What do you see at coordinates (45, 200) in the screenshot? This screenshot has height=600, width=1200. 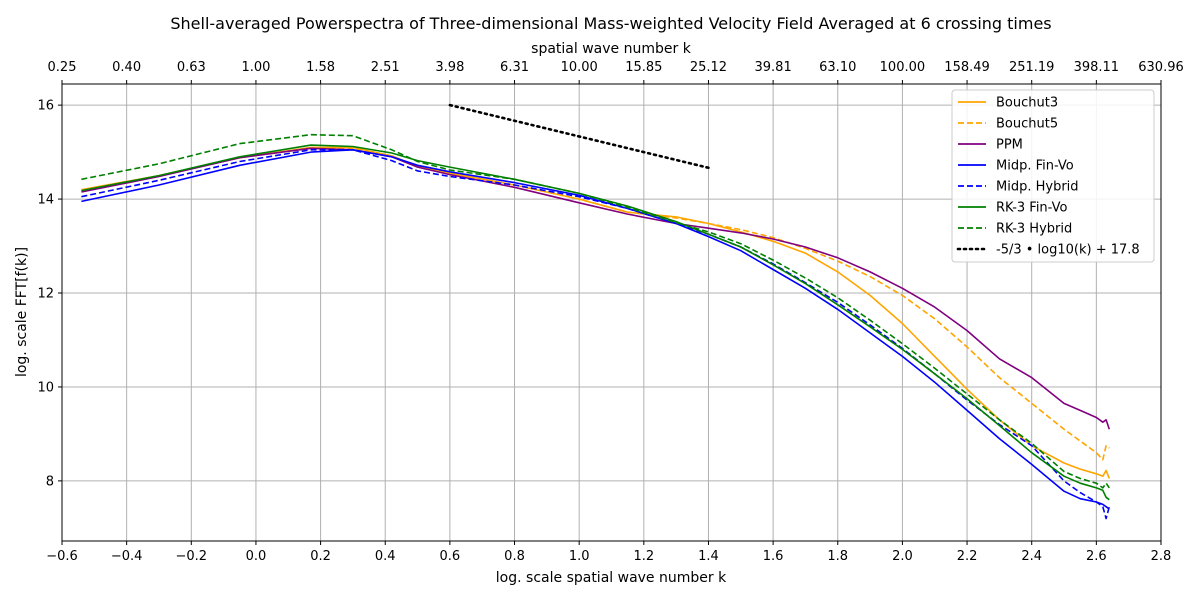 I see `y-tick-label: 14` at bounding box center [45, 200].